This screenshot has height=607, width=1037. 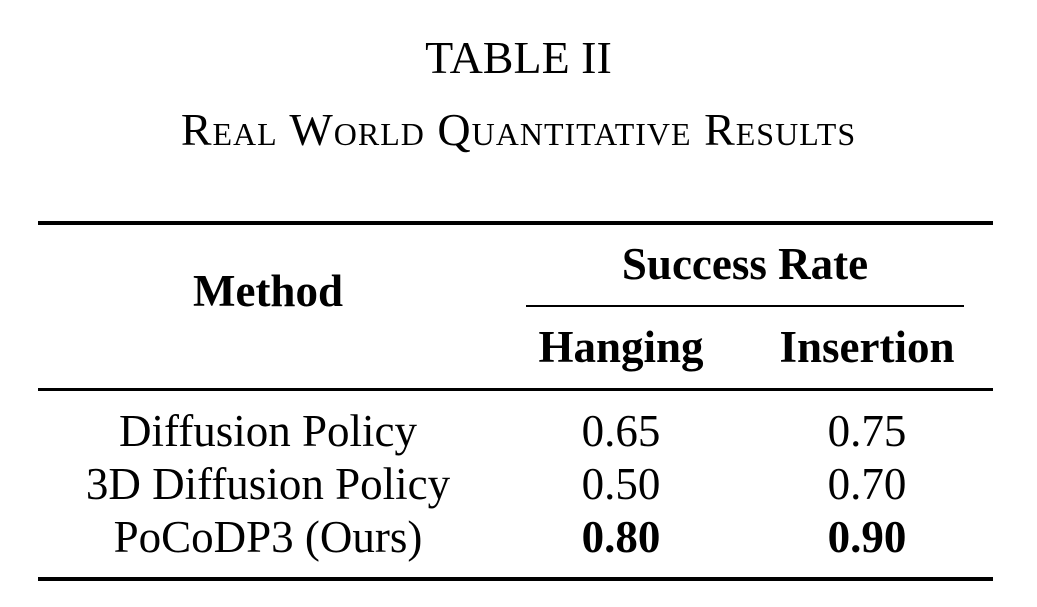 What do you see at coordinates (621, 537) in the screenshot?
I see `row-hanging-value-best: 0.80` at bounding box center [621, 537].